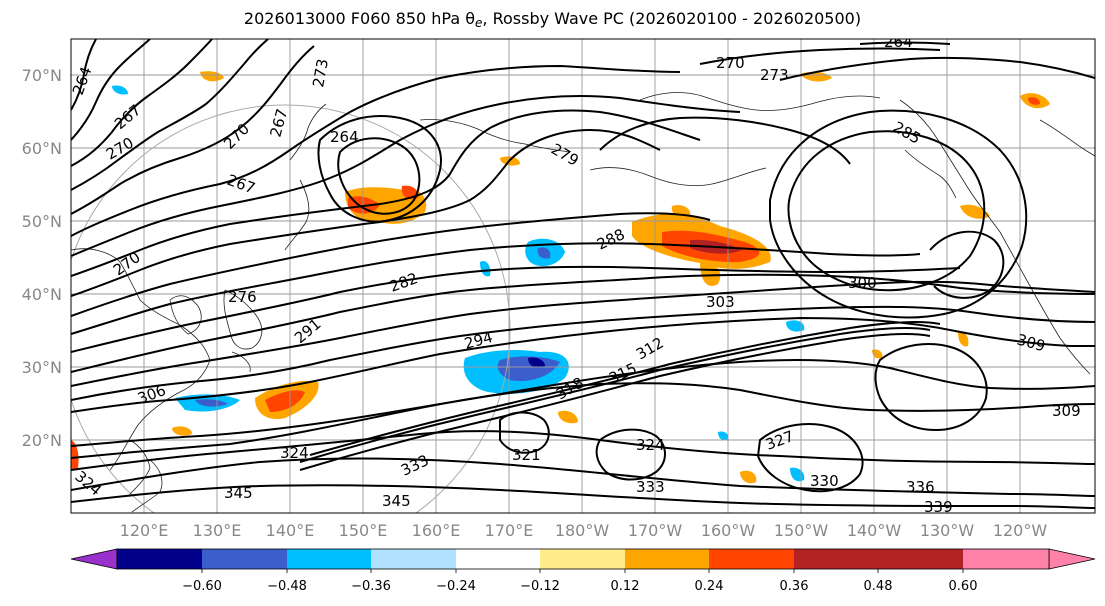 Image resolution: width=1105 pixels, height=606 pixels. I want to click on lat-label-70n: 70°N, so click(42, 75).